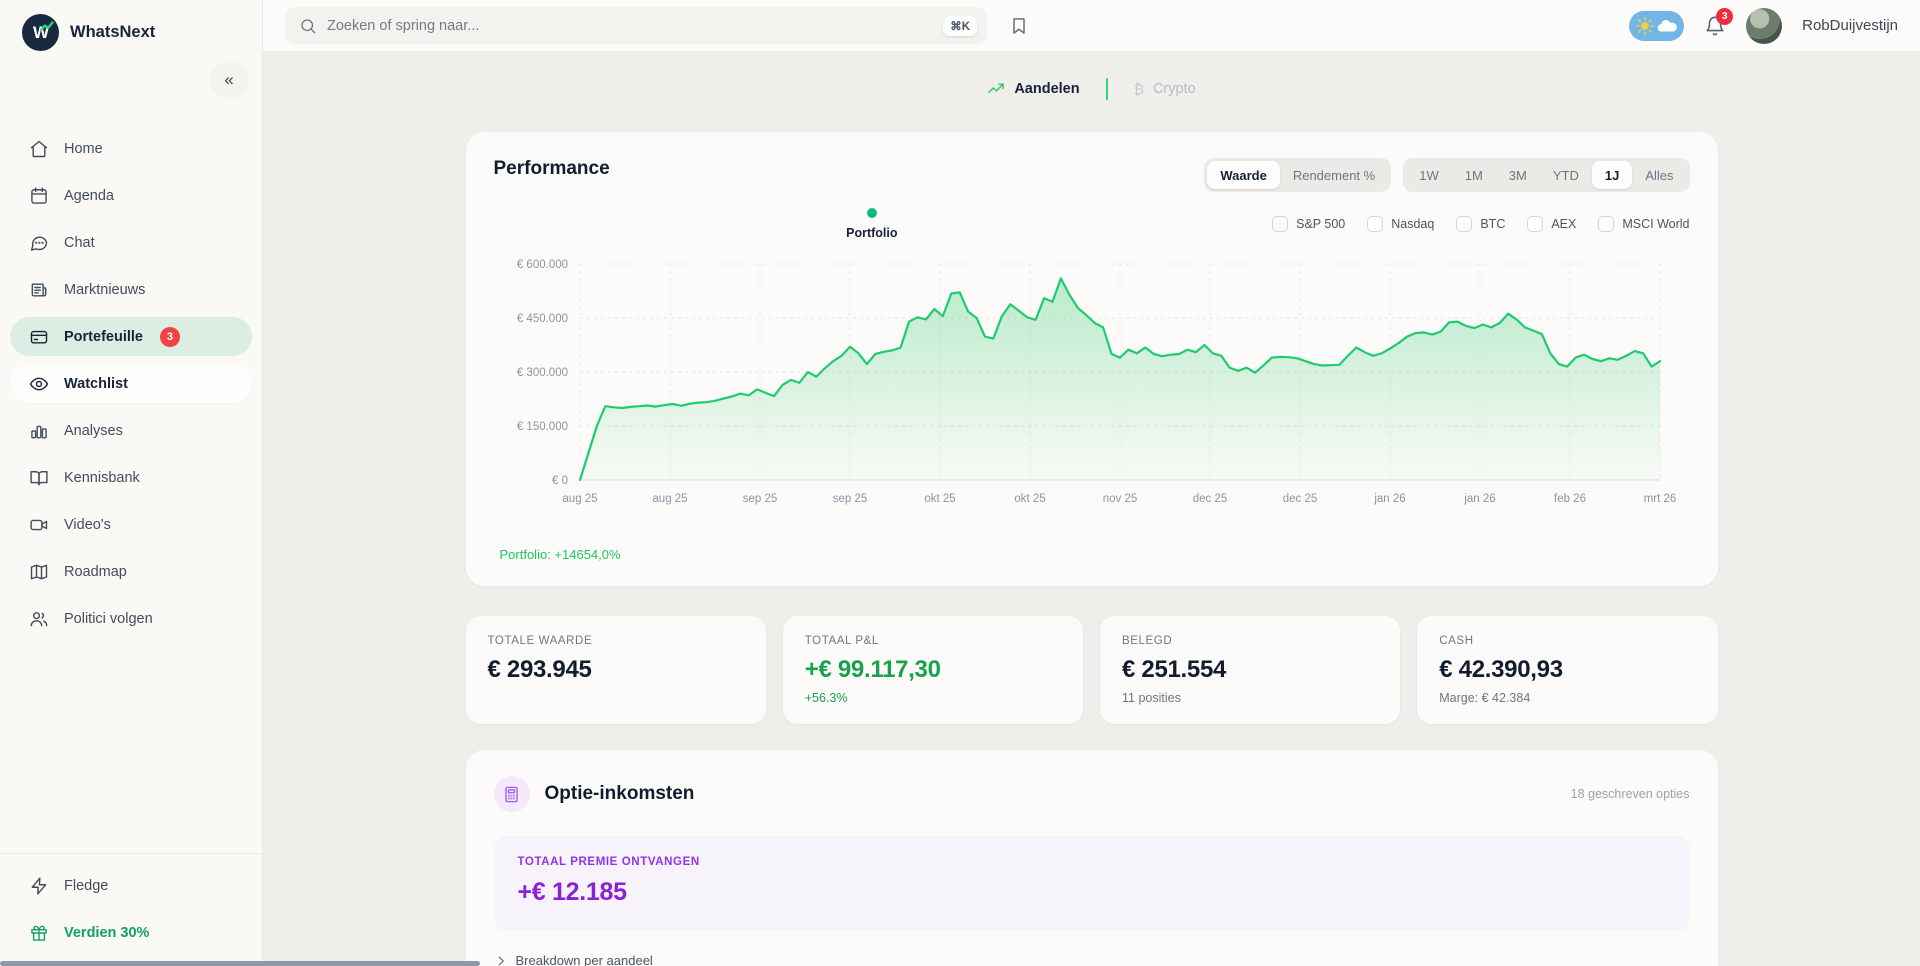  I want to click on brand: W WhatsNext, so click(131, 30).